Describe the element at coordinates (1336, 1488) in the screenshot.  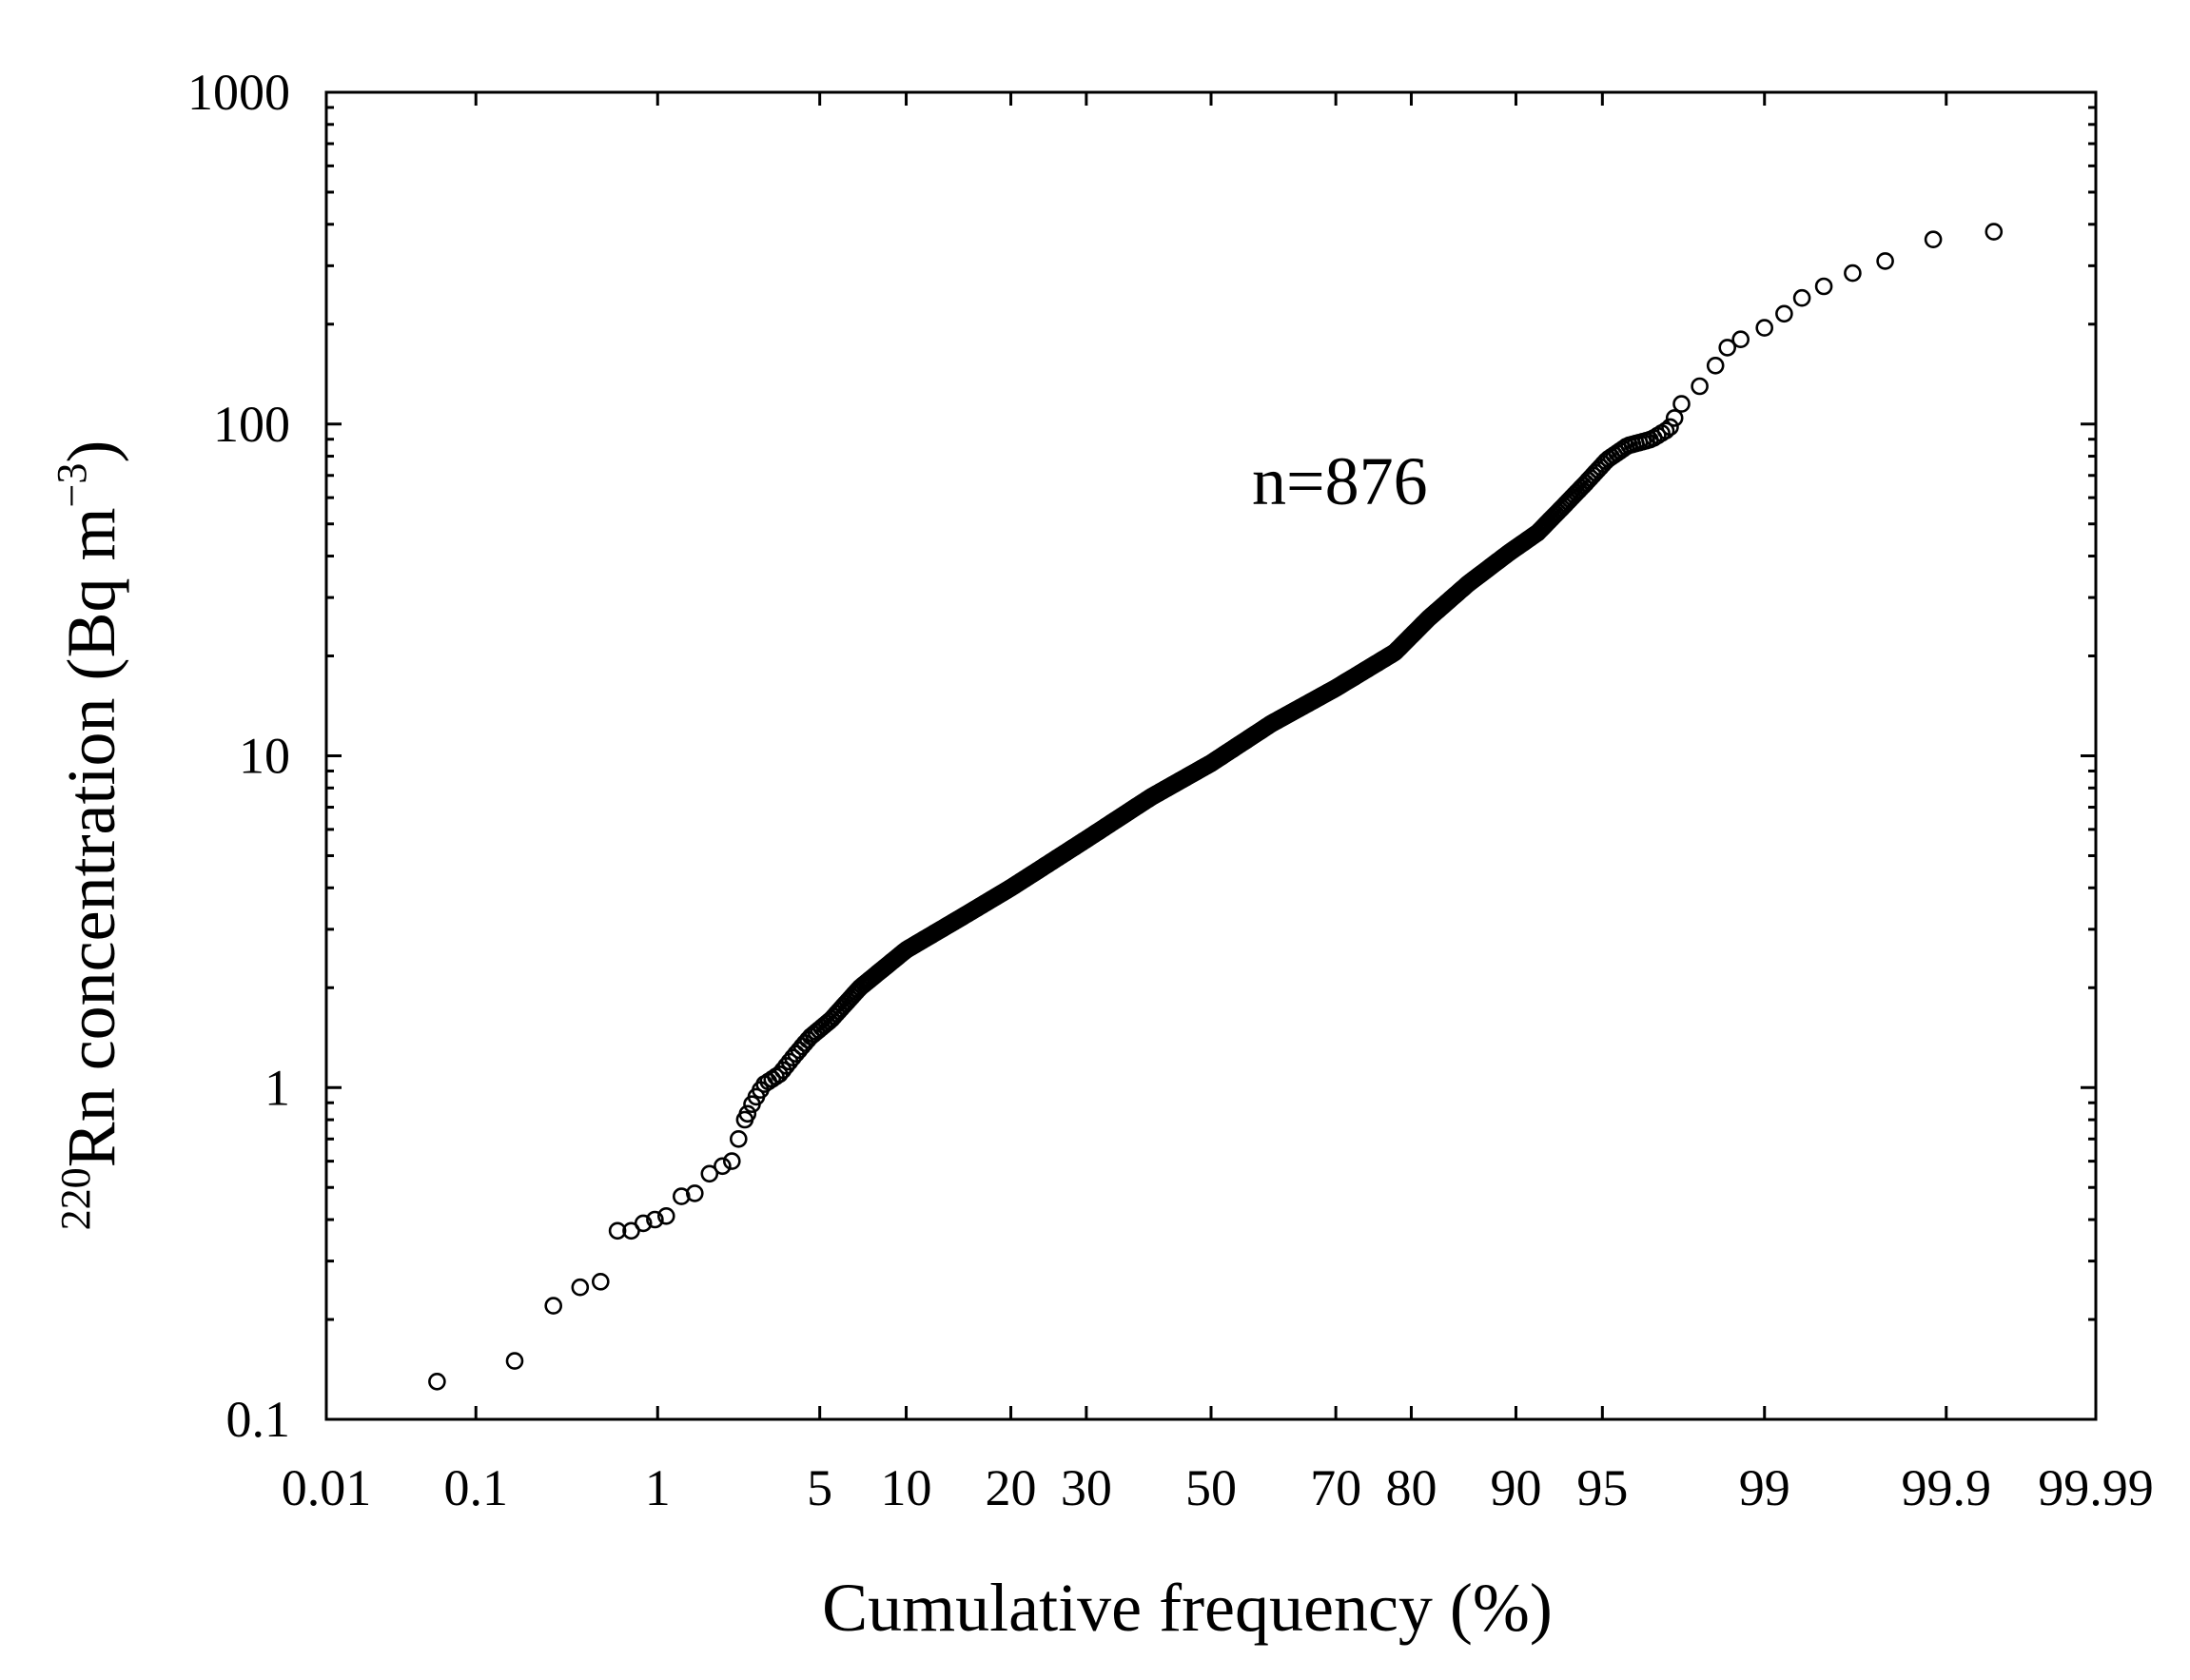
I see `x-tick-label: 70` at that location.